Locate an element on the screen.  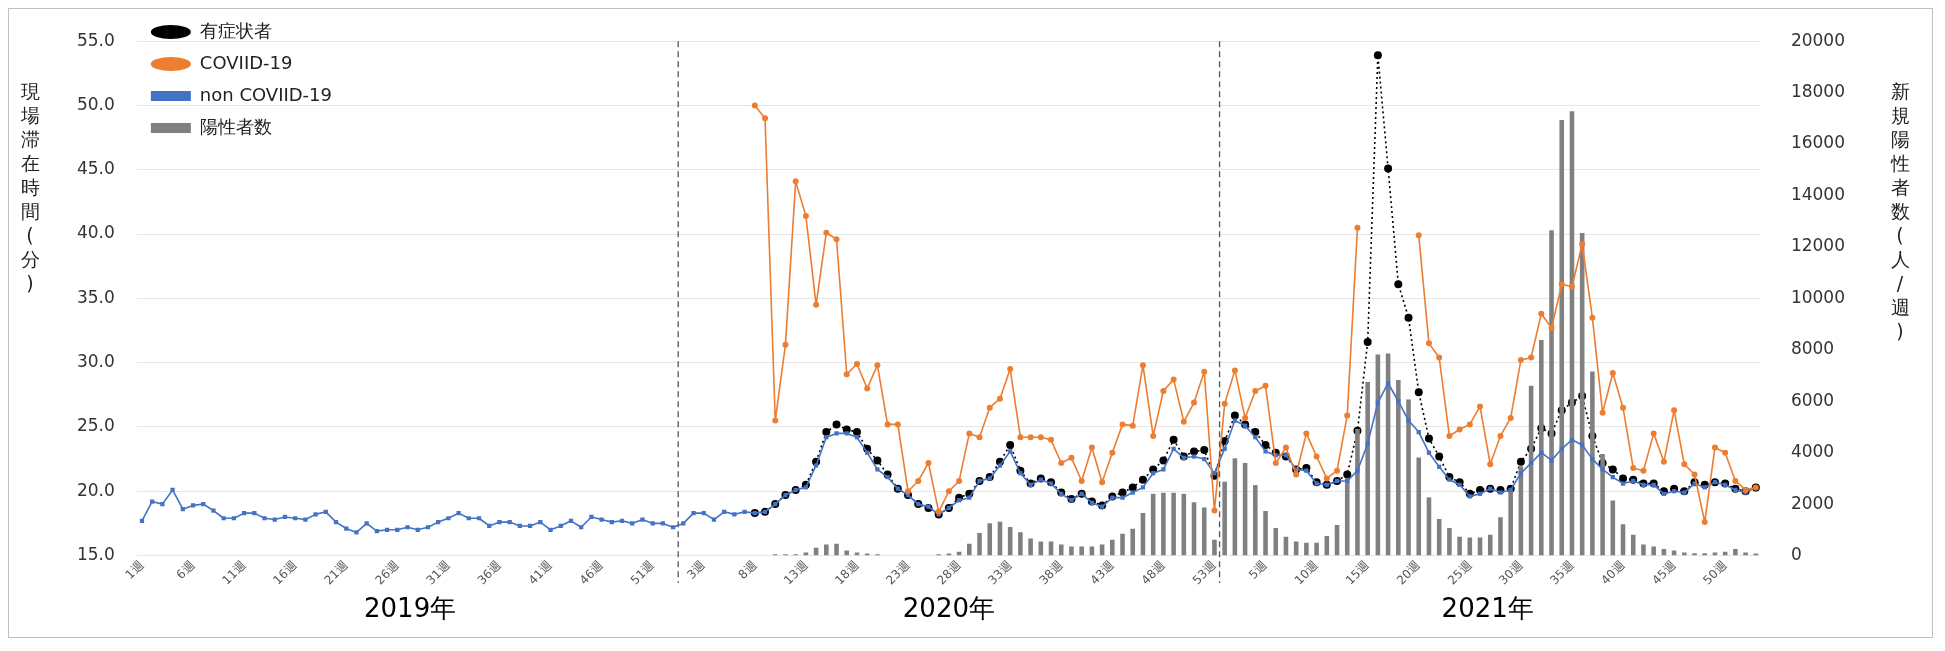
y2-tick-label: 8000 is located at coordinates (1812, 348).